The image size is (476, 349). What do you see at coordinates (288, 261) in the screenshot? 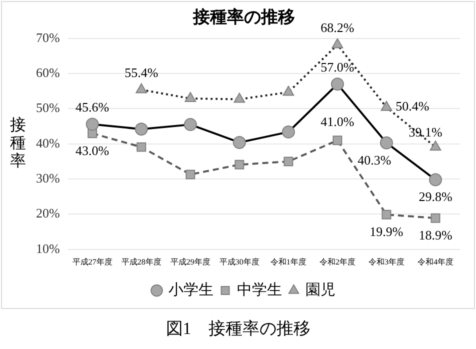
I see `x-tick-label: 令和1年度` at bounding box center [288, 261].